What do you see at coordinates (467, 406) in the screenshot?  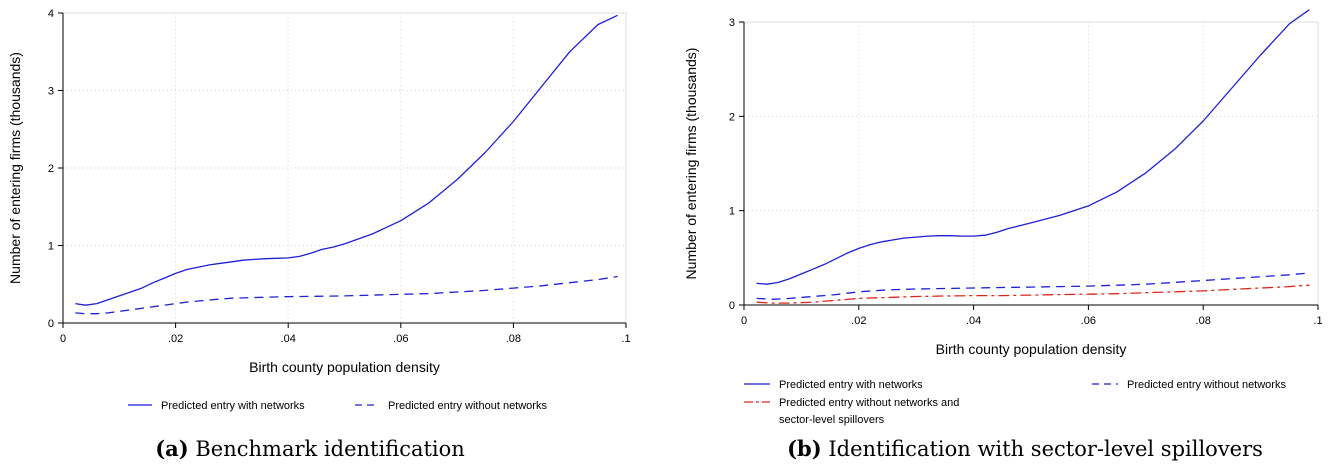 I see `panel-a-legend-label-2: Predicted entry without networks` at bounding box center [467, 406].